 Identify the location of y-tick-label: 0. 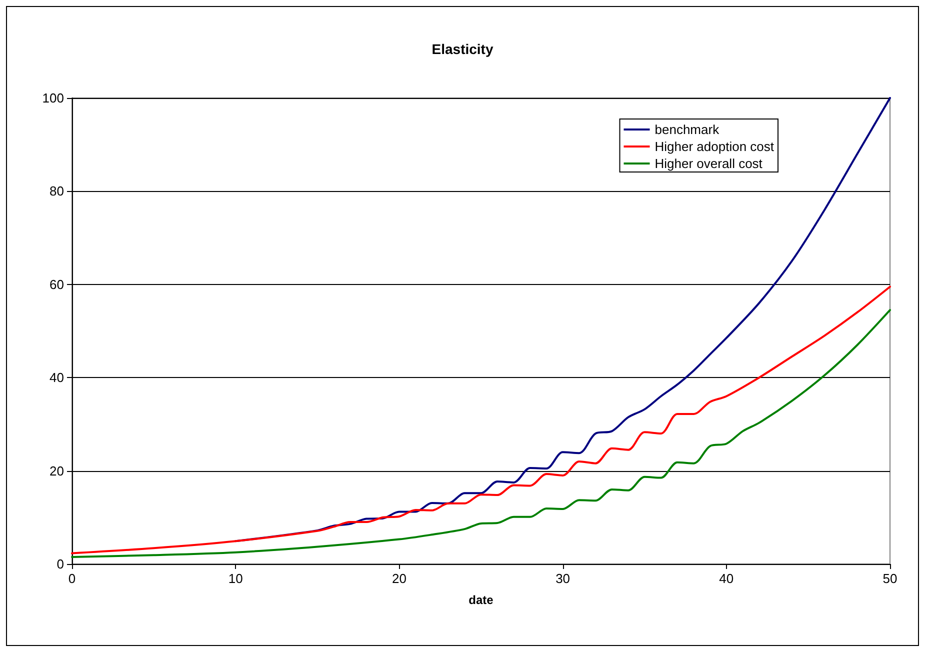
(60, 564).